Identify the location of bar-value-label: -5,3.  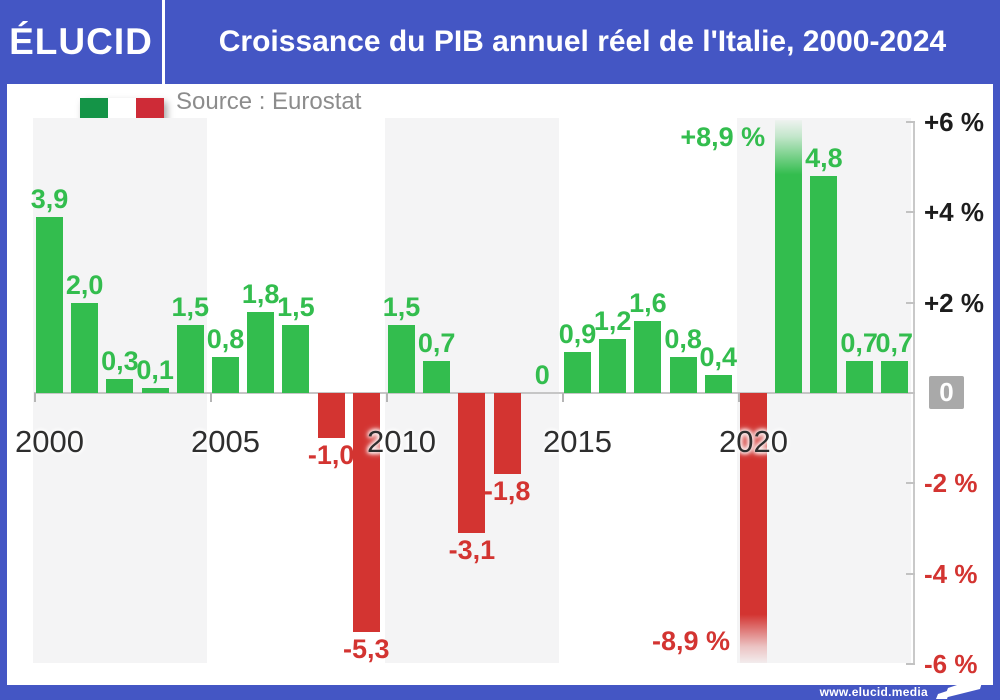
(366, 649).